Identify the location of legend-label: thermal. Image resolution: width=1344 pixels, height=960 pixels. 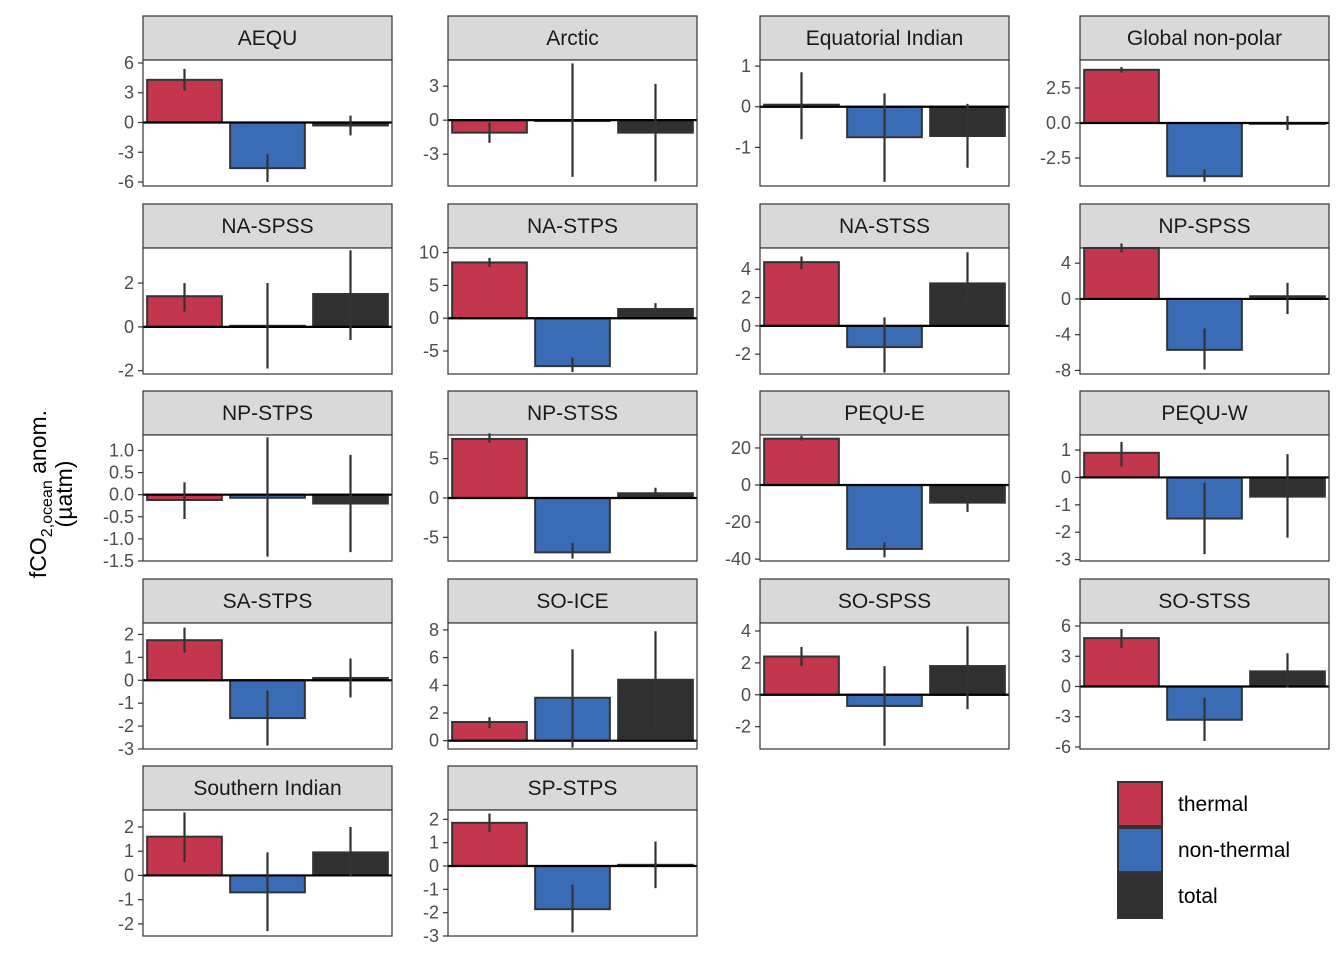
(1213, 804).